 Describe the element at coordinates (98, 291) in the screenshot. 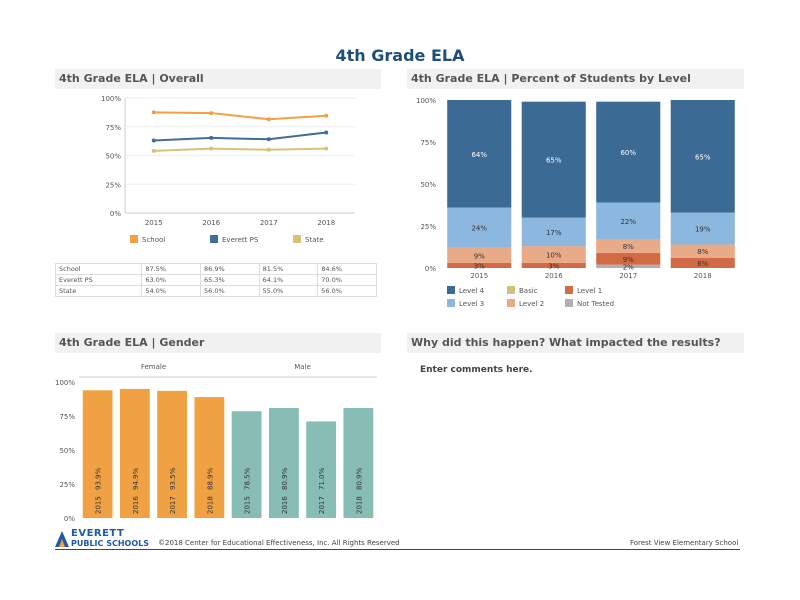

I see `row-label: State` at that location.